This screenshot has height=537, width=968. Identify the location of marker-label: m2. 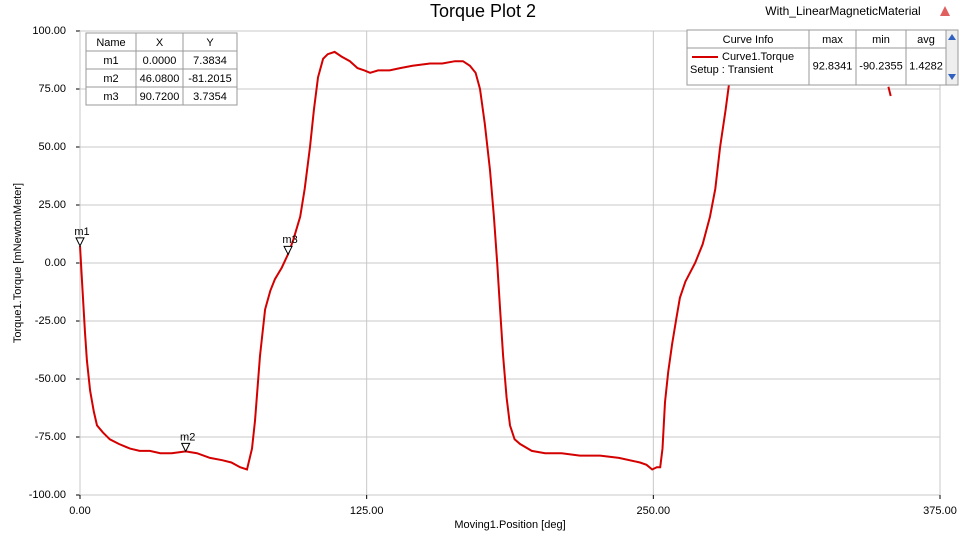
(187, 437).